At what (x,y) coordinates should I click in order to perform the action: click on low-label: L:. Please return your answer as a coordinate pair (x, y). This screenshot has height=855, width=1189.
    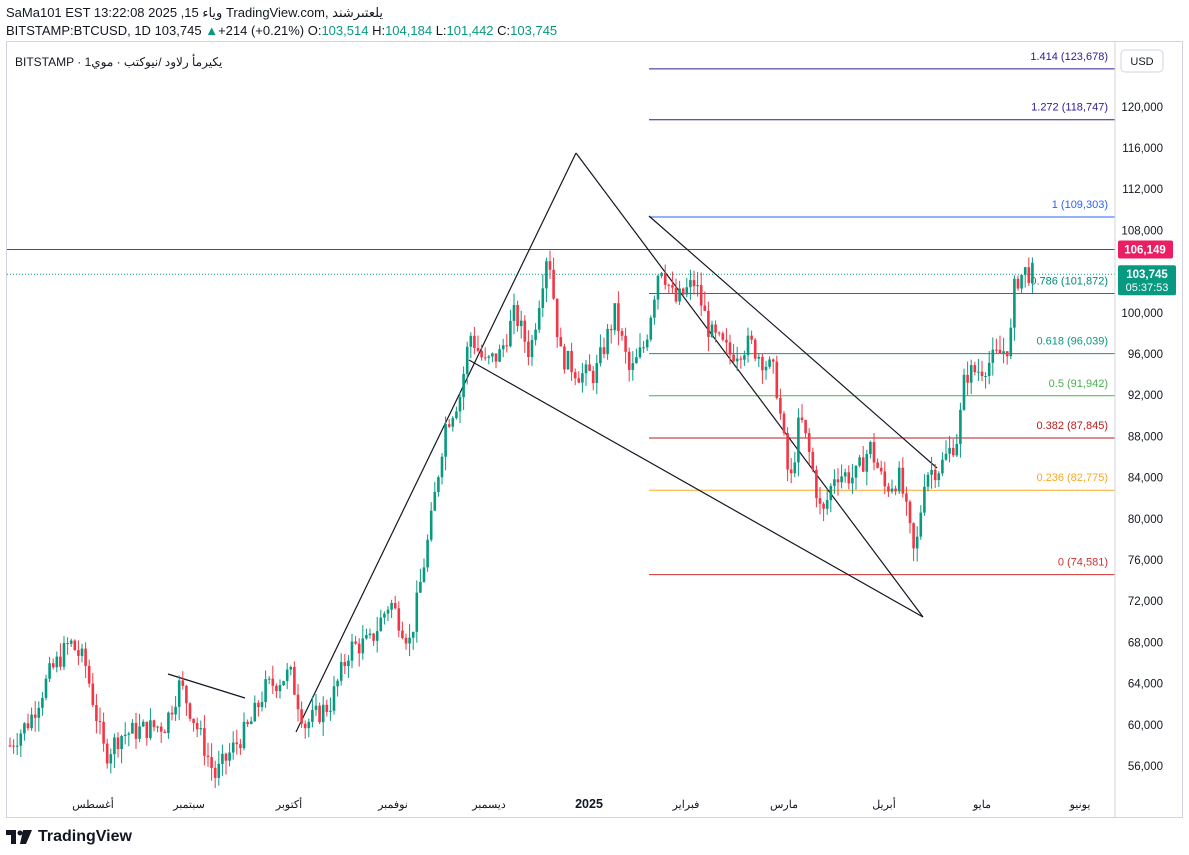
    Looking at the image, I should click on (441, 30).